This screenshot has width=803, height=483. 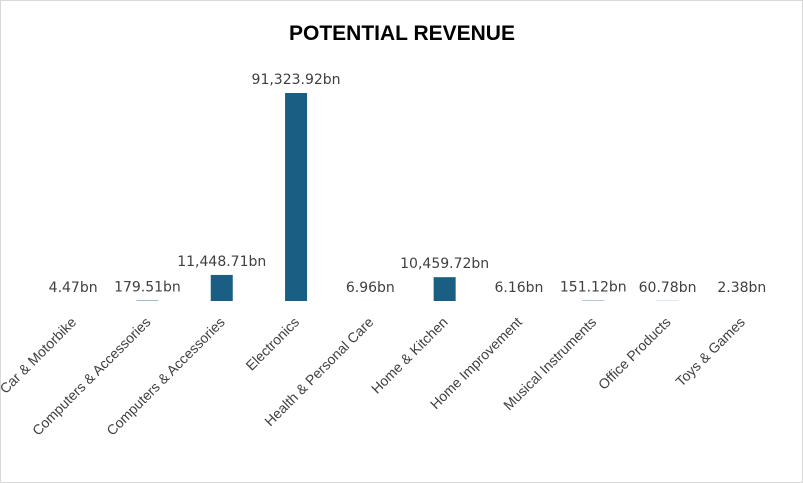 I want to click on data-label-0: 4.47bn, so click(x=73, y=288).